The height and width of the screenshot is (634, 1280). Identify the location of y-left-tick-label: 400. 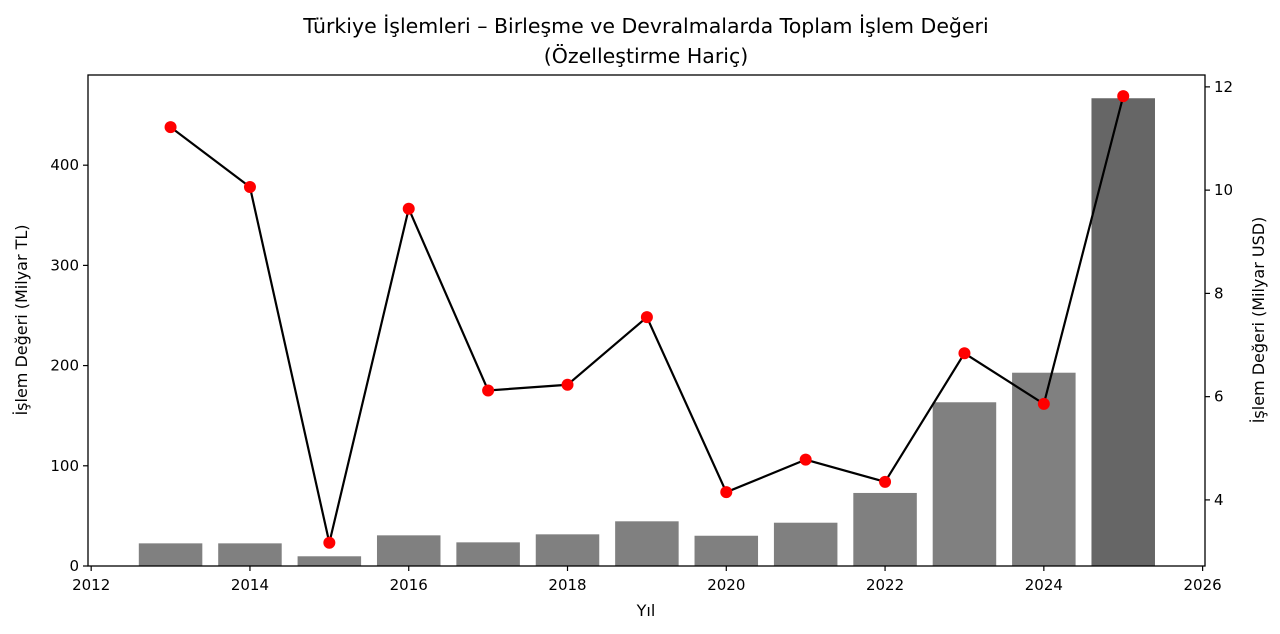
(64, 165).